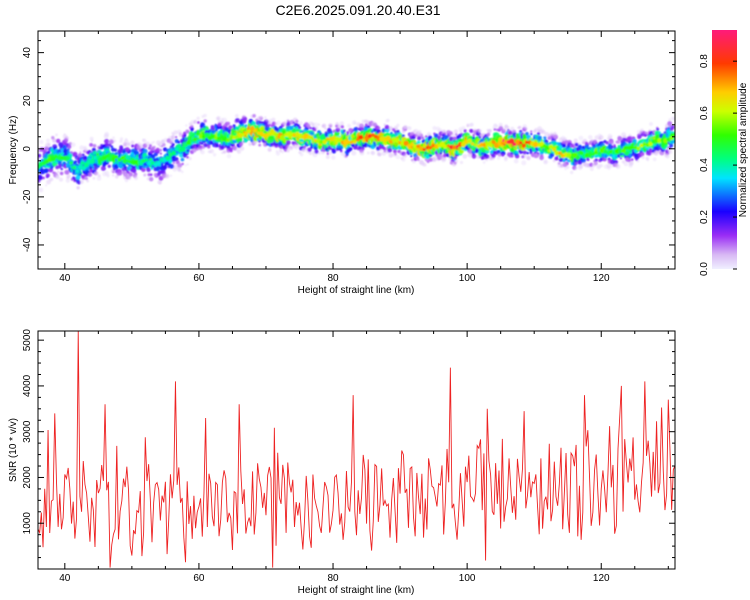 This screenshot has width=750, height=600. I want to click on spectral-heatmap, so click(356, 153).